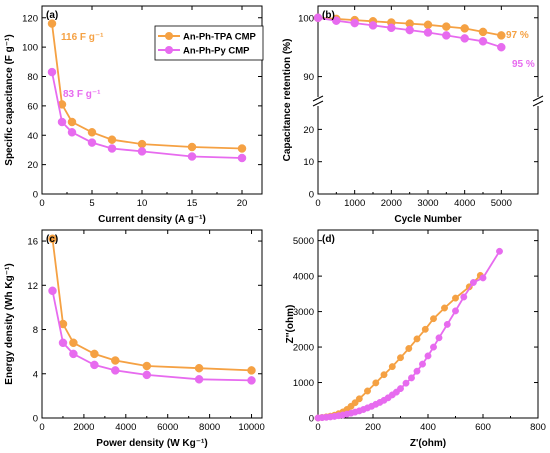  Describe the element at coordinates (303, 312) in the screenshot. I see `y-tick-label: 3000` at that location.